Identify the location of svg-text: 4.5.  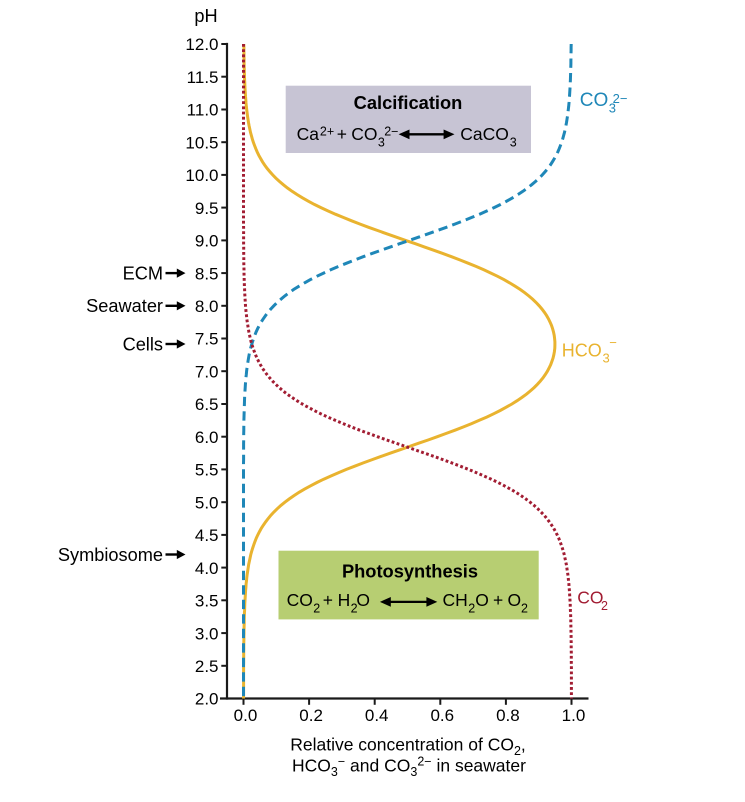
(207, 535).